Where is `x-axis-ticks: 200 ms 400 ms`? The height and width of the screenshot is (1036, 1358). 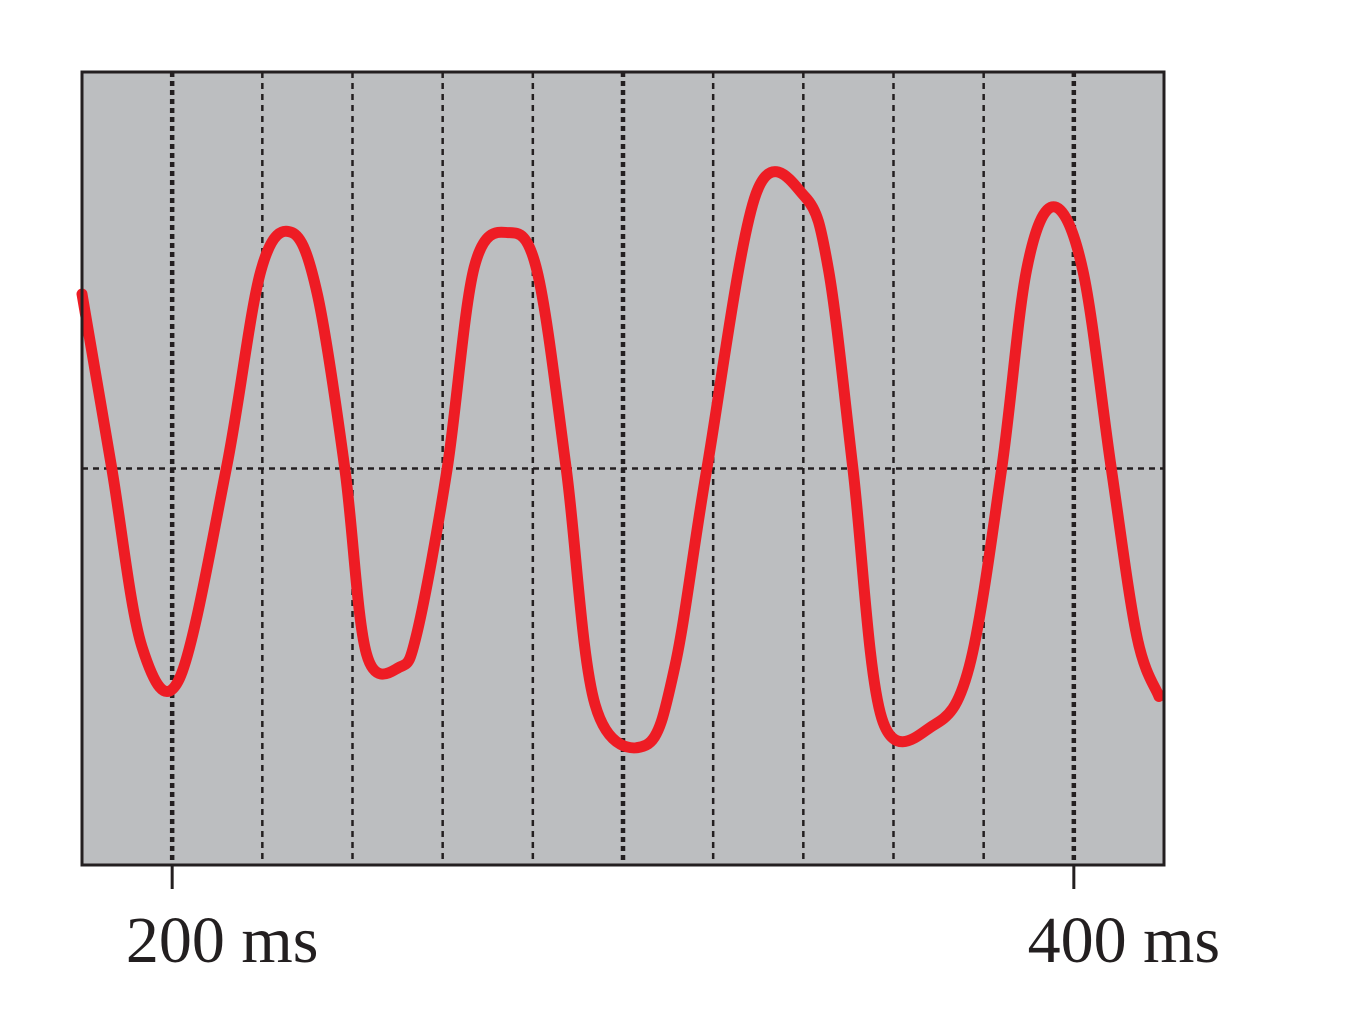
x-axis-ticks: 200 ms 400 ms is located at coordinates (673, 921).